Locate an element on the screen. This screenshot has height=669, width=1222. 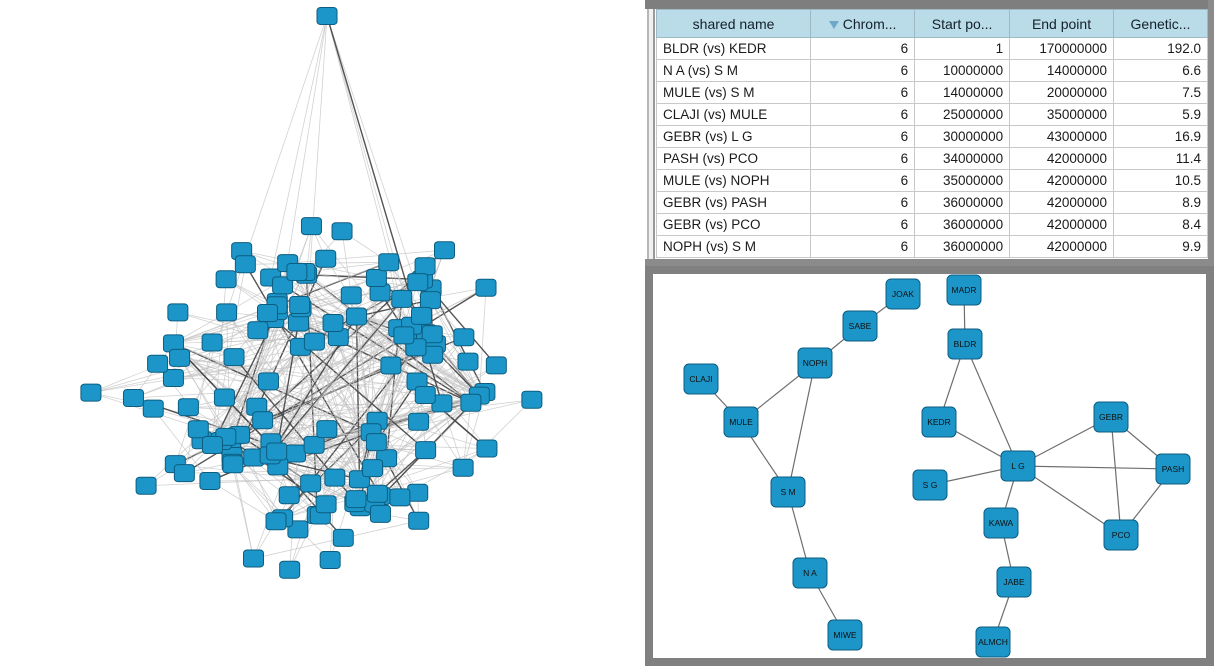
graph-node: PASH is located at coordinates (1173, 469).